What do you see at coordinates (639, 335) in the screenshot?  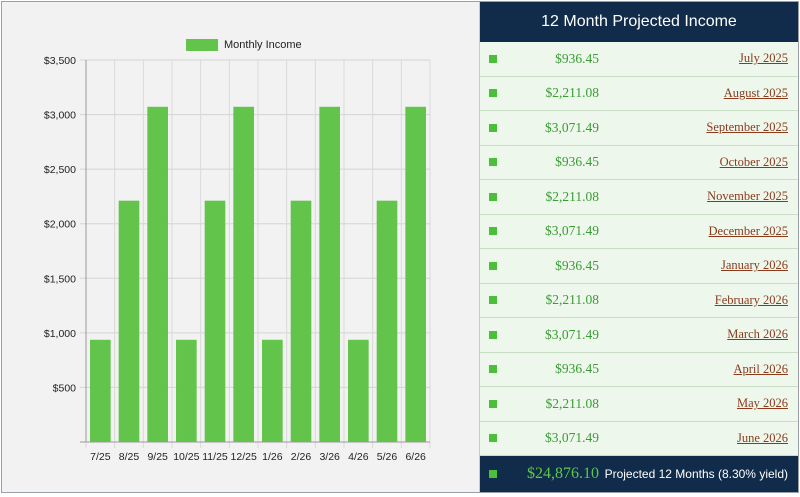 I see `income-row: $3,071.49 March 2026` at bounding box center [639, 335].